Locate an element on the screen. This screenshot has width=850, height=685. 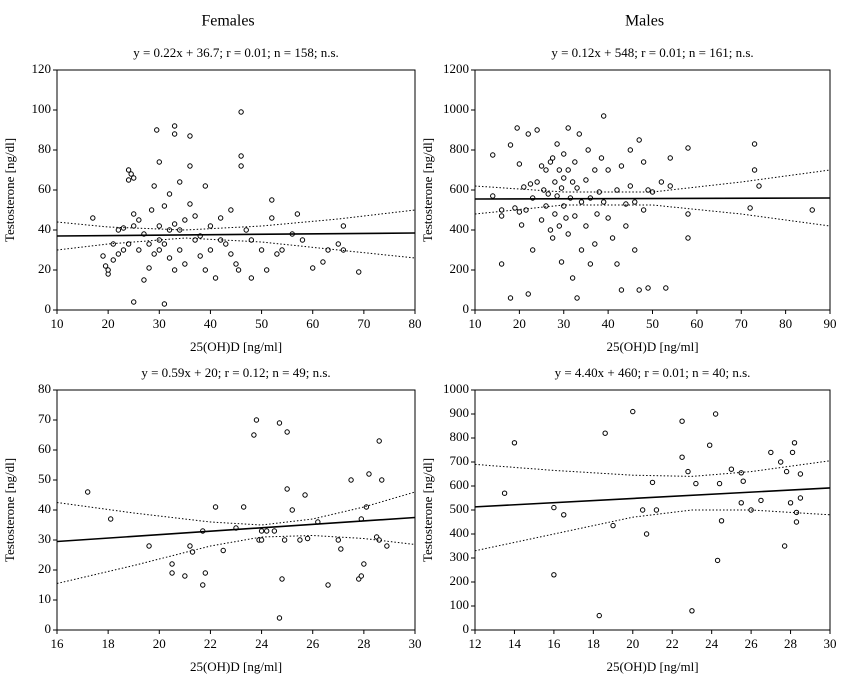
y-tick-label: 400 is located at coordinates (460, 228).